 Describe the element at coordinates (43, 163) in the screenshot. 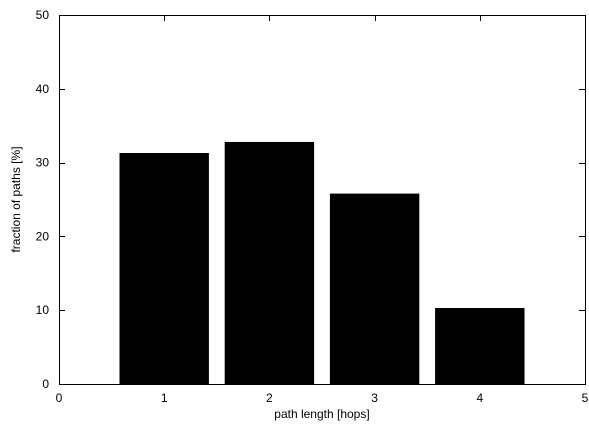

I see `y-tick-label: 30` at that location.